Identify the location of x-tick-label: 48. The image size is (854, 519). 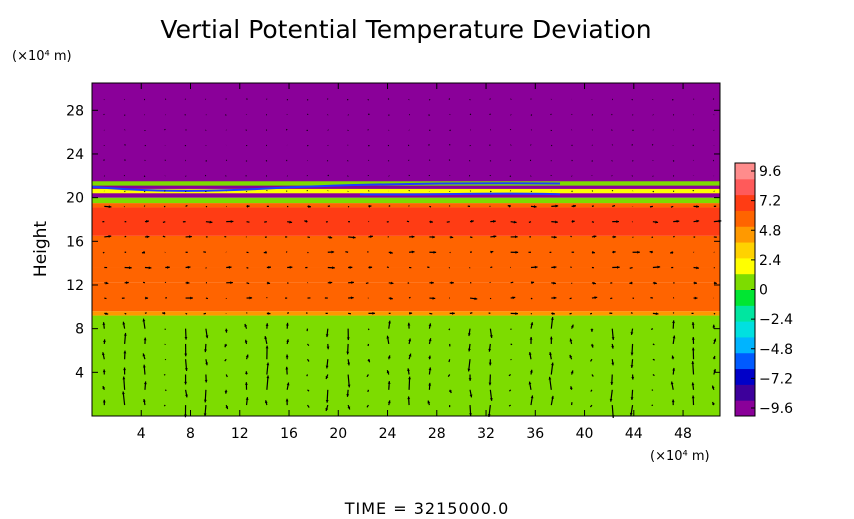
(683, 434).